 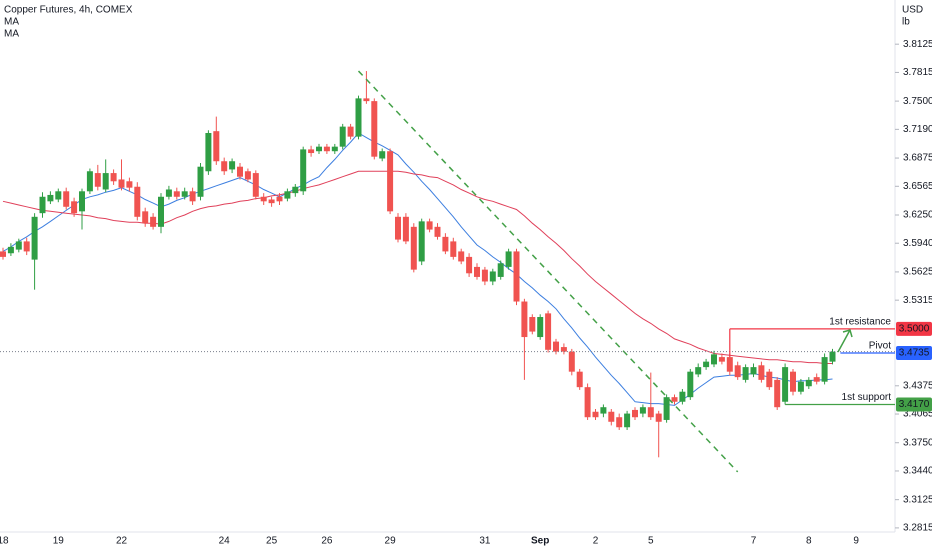 What do you see at coordinates (225, 541) in the screenshot?
I see `x-tick-label: 24` at bounding box center [225, 541].